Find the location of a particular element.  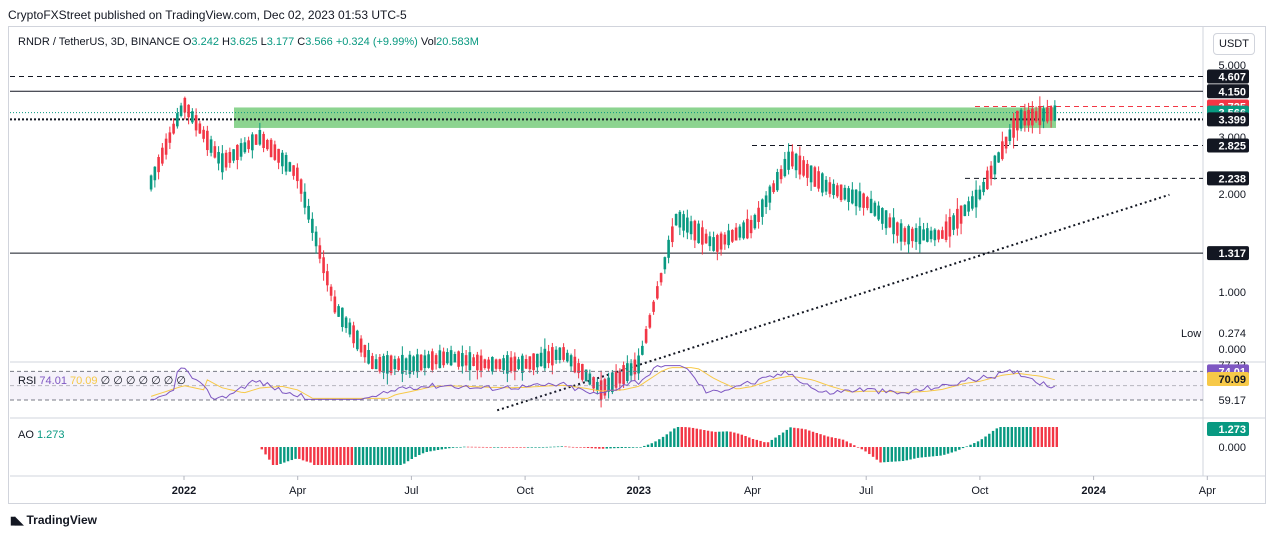

currency-button: USDT is located at coordinates (1234, 44).